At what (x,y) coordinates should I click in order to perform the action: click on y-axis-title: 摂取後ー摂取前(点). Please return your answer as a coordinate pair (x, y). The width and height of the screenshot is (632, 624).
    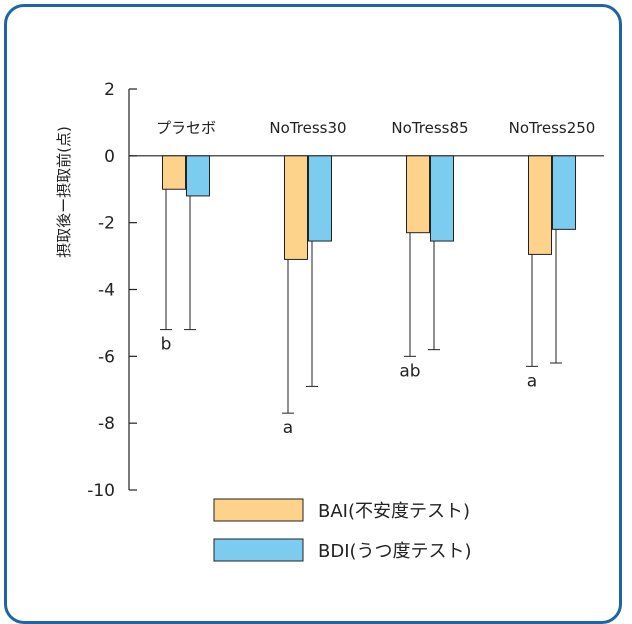
    Looking at the image, I should click on (64, 192).